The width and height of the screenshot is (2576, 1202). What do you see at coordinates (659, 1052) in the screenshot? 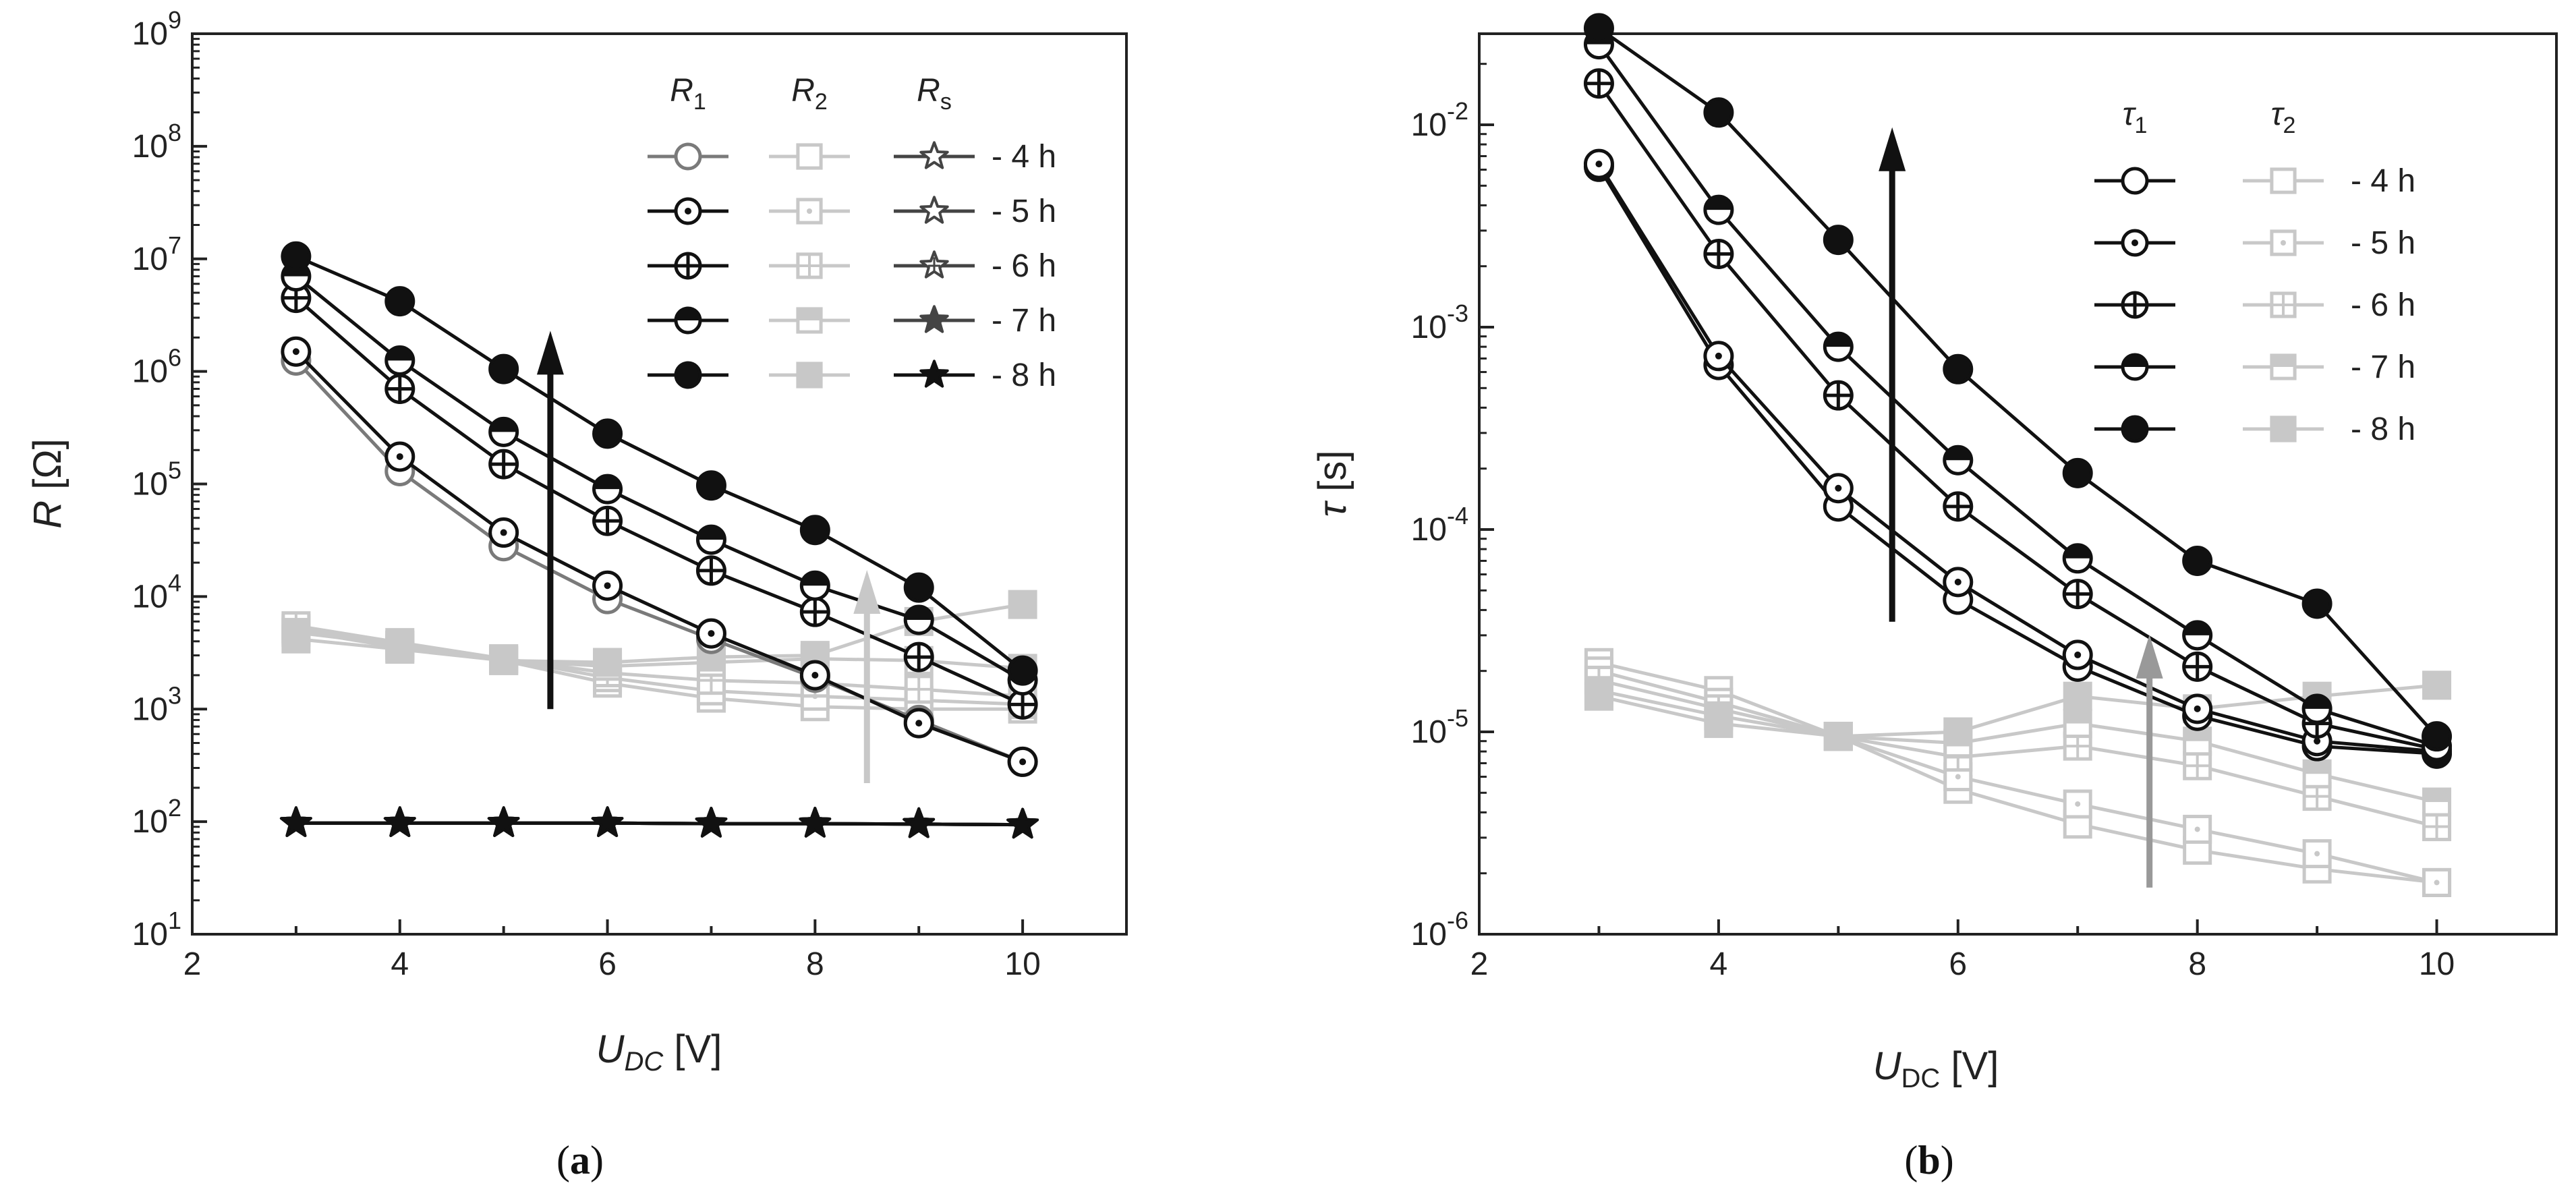
I see `x-axis-label-a: UDC [V]` at bounding box center [659, 1052].